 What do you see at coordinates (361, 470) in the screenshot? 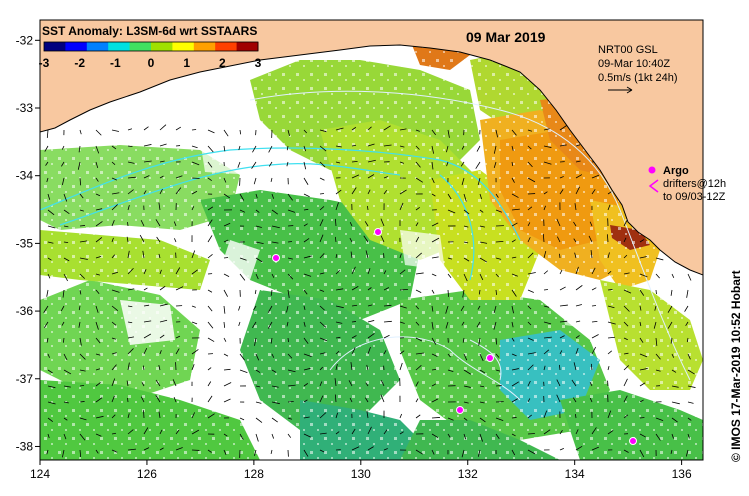
I see `x-axis: 124 126 128 130 132 134 136` at bounding box center [361, 470].